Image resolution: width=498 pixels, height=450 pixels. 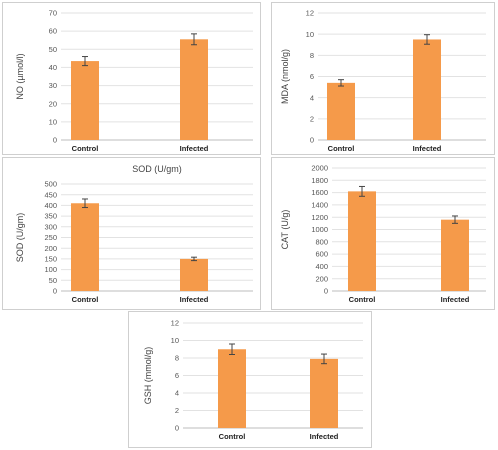 What do you see at coordinates (20, 238) in the screenshot?
I see `y-axis-label: SOD (U/gm)` at bounding box center [20, 238].